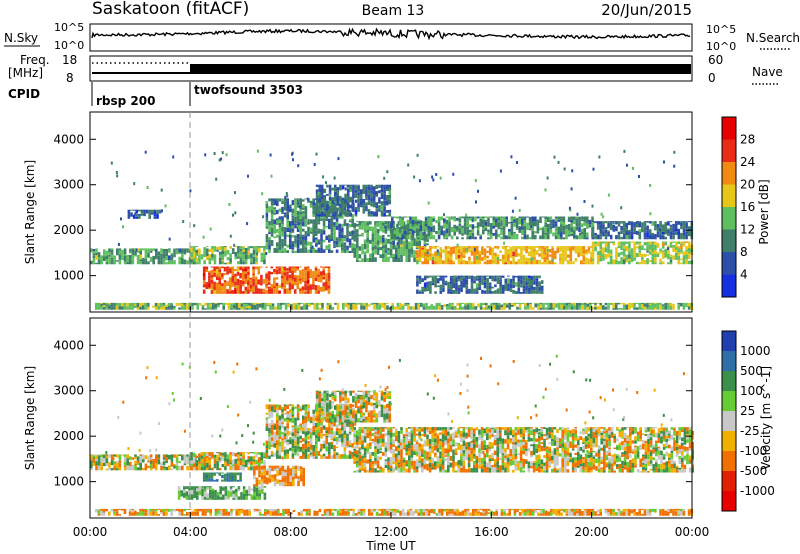 This screenshot has height=554, width=800. What do you see at coordinates (70, 78) in the screenshot?
I see `freq-tick-bottom: 8` at bounding box center [70, 78].